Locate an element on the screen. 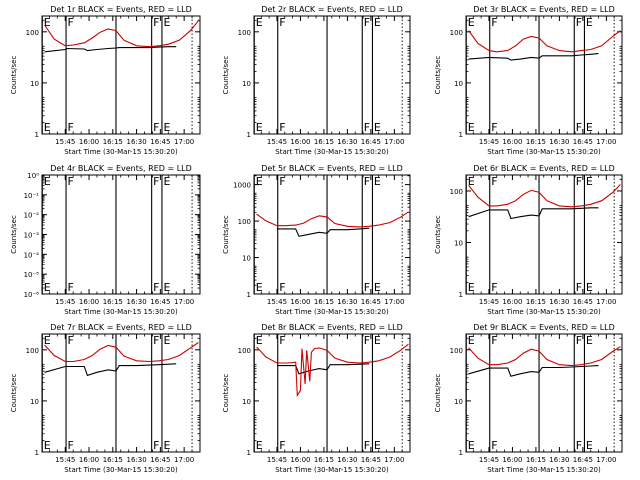  chart-title: Det 1r BLACK = Events, RED = LLD is located at coordinates (121, 9).